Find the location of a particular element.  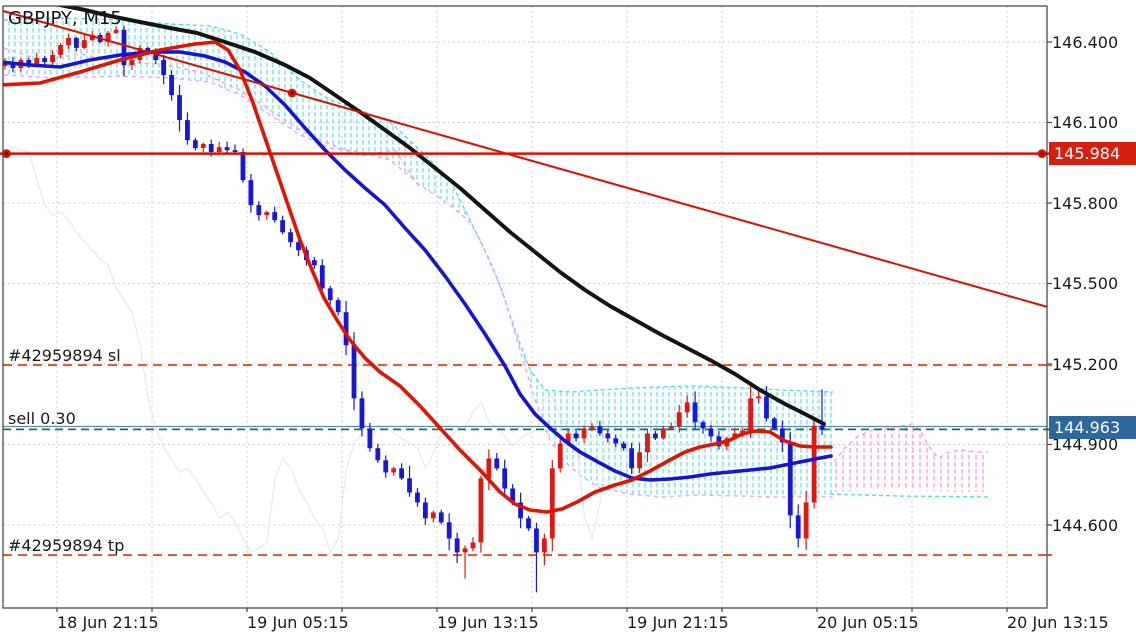

current-price-badge: 144.963 is located at coordinates (1092, 428).